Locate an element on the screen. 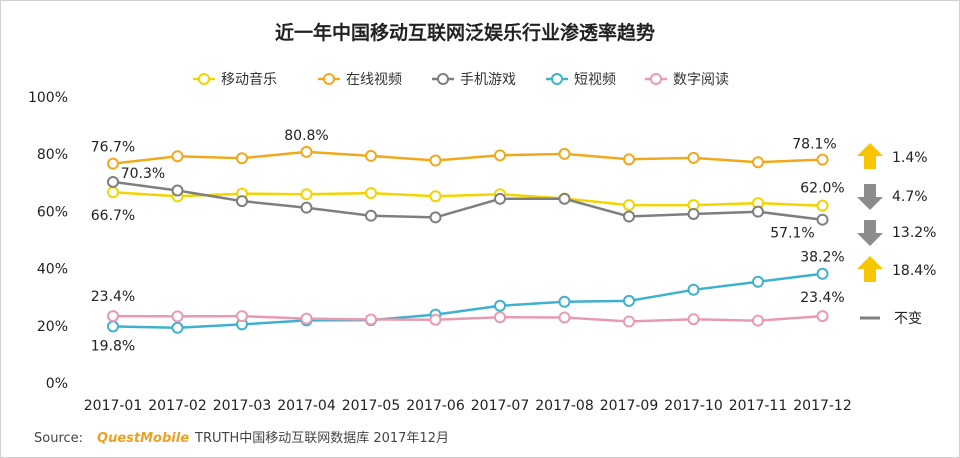 The height and width of the screenshot is (458, 960). legend-label: 移动音乐 is located at coordinates (249, 79).